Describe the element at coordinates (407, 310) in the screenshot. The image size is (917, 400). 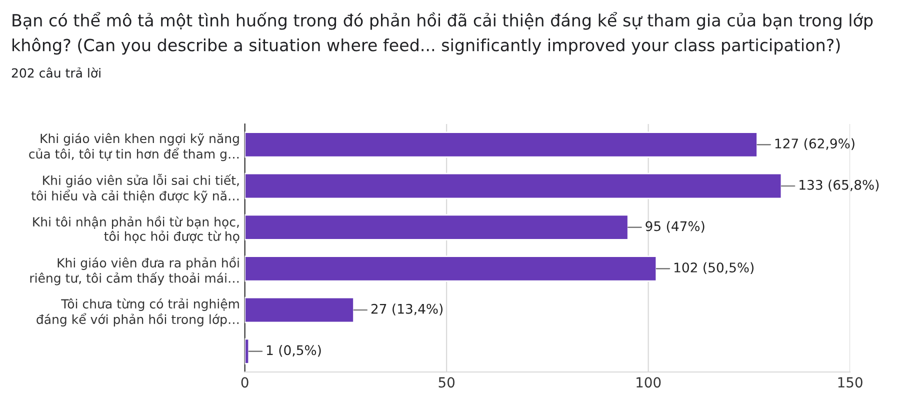
I see `data-label: 27 (13,4%)` at that location.